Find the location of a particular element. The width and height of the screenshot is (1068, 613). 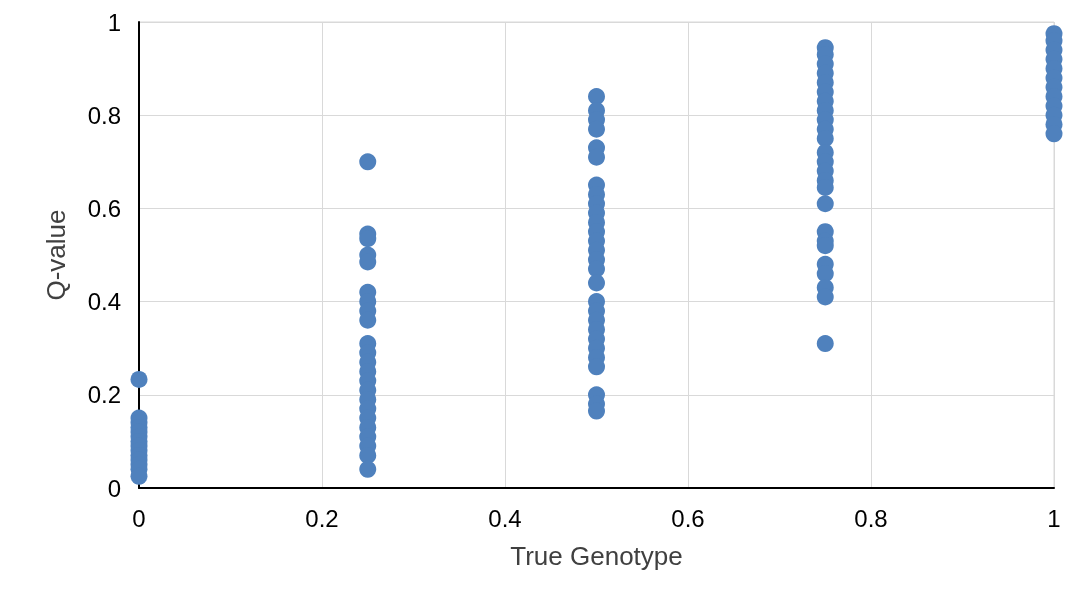

y-tick-label: 0.8 is located at coordinates (104, 115).